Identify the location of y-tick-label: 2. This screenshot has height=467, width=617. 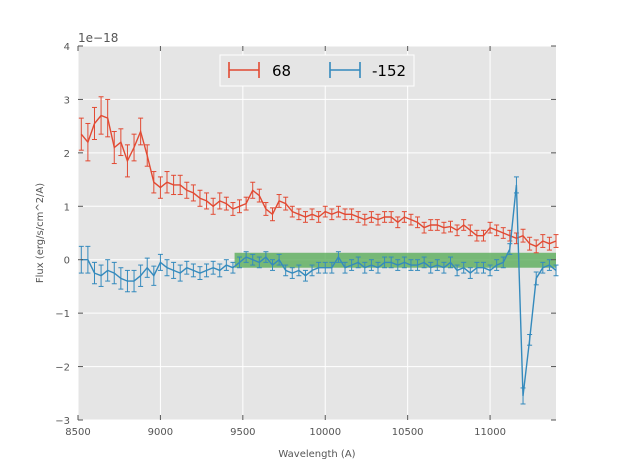
(67, 154).